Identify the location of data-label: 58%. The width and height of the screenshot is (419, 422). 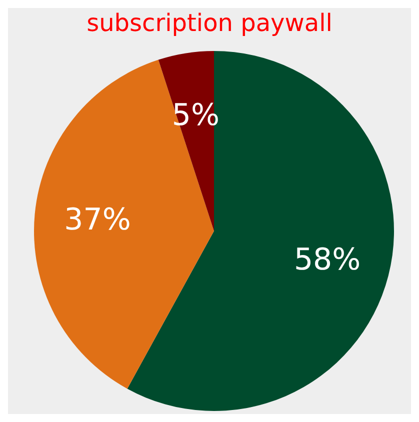
(327, 260).